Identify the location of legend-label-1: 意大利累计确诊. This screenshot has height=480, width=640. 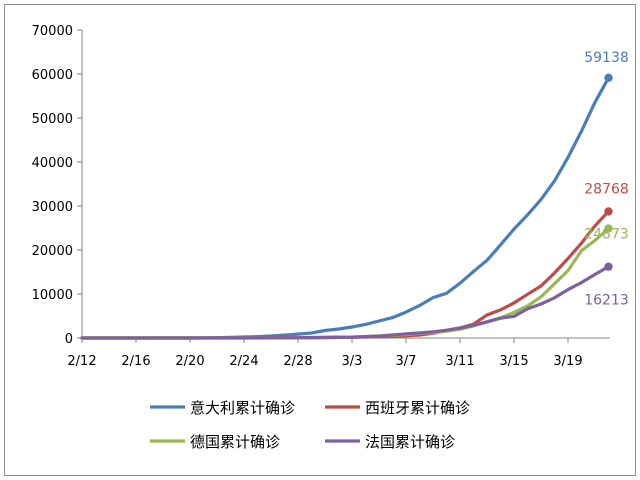
(242, 408).